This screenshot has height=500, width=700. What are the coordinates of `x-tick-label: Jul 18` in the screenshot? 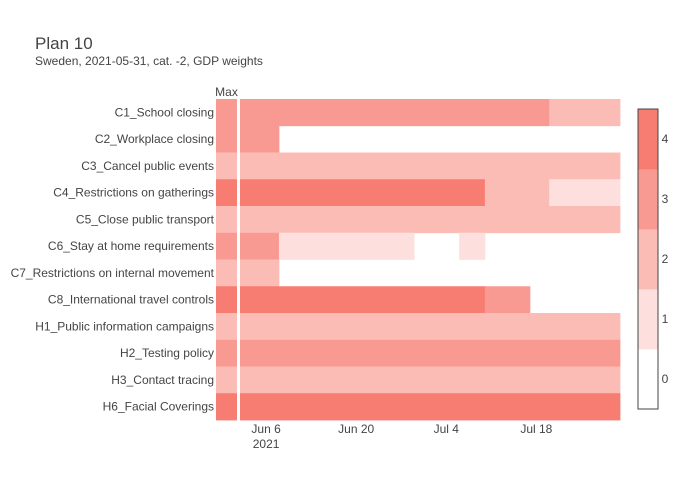 It's located at (536, 429).